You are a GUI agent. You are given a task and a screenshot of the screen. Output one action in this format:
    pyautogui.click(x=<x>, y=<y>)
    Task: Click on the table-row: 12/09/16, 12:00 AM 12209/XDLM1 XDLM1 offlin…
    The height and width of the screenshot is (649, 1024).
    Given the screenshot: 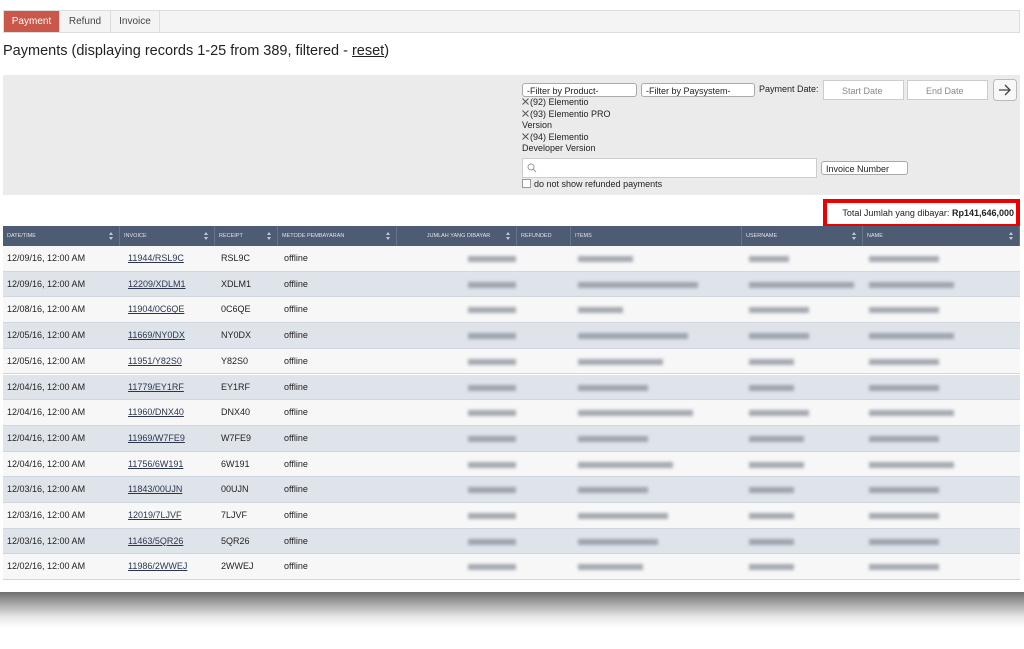 What is the action you would take?
    pyautogui.click(x=511, y=284)
    